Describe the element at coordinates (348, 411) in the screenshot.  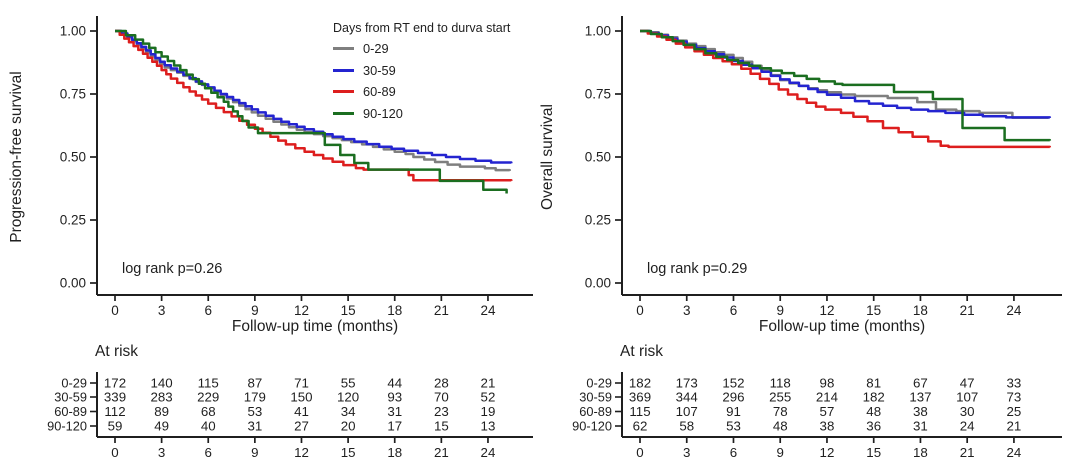
I see `risk-count: 34` at that location.